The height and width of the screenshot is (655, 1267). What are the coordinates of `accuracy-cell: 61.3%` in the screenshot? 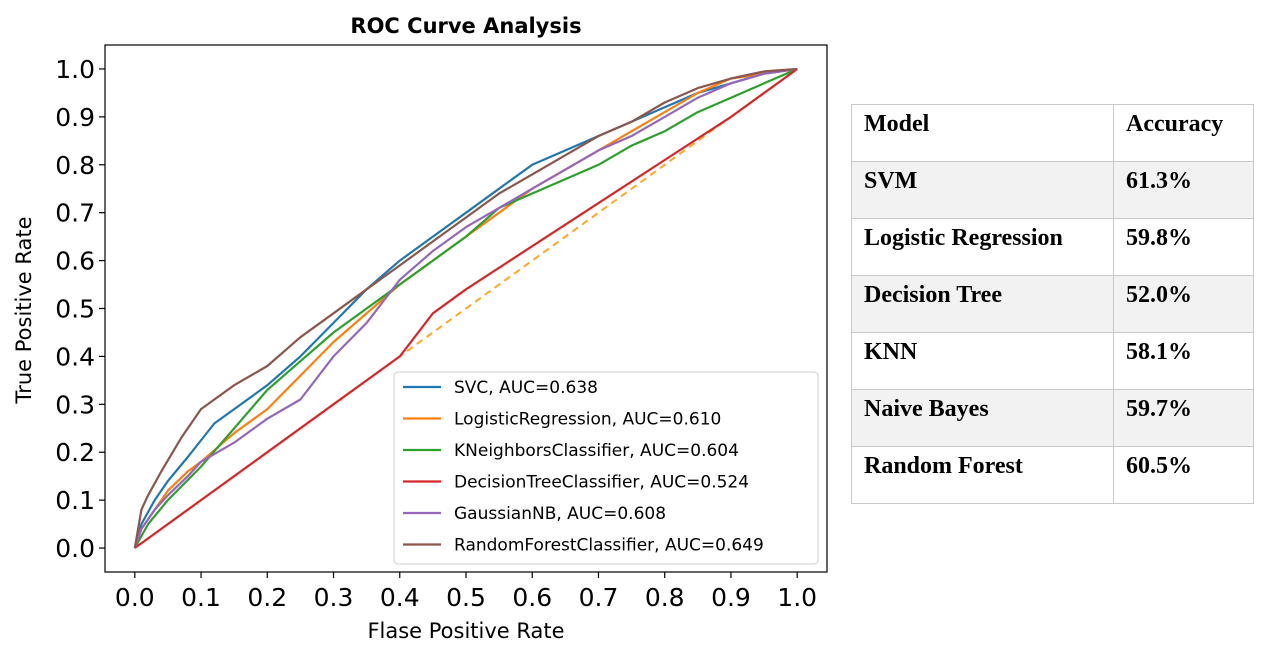 It's located at (1183, 190).